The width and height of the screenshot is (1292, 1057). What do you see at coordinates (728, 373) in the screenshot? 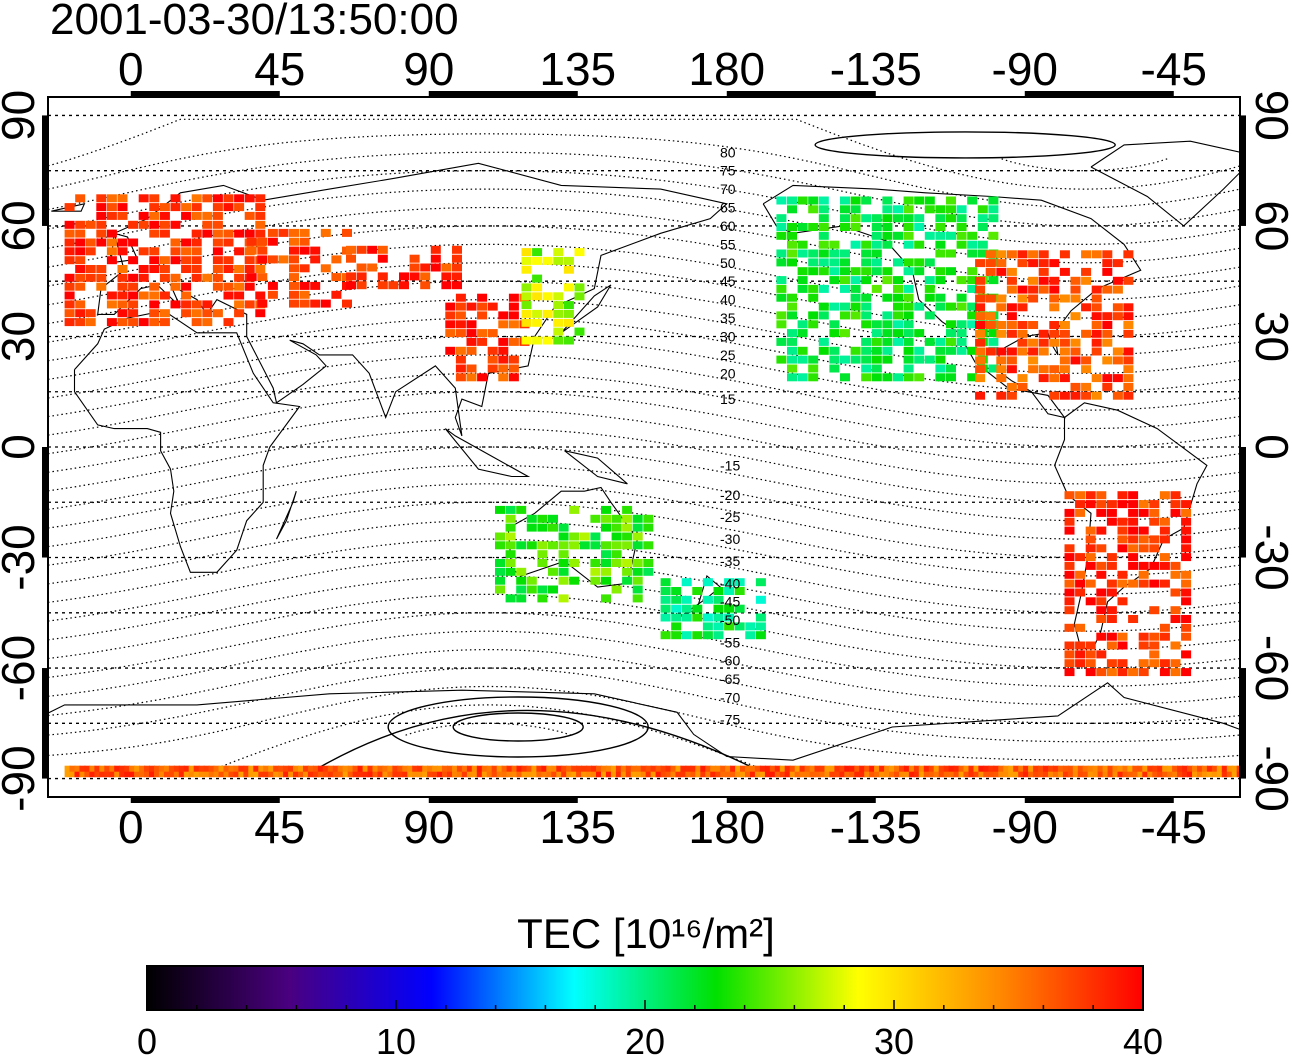
I see `contour-label: 20` at bounding box center [728, 373].